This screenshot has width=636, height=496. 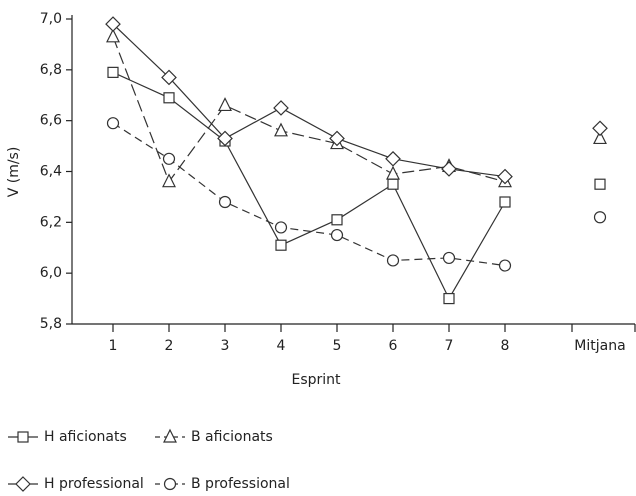 I want to click on legend-label: B aficionats, so click(x=232, y=437).